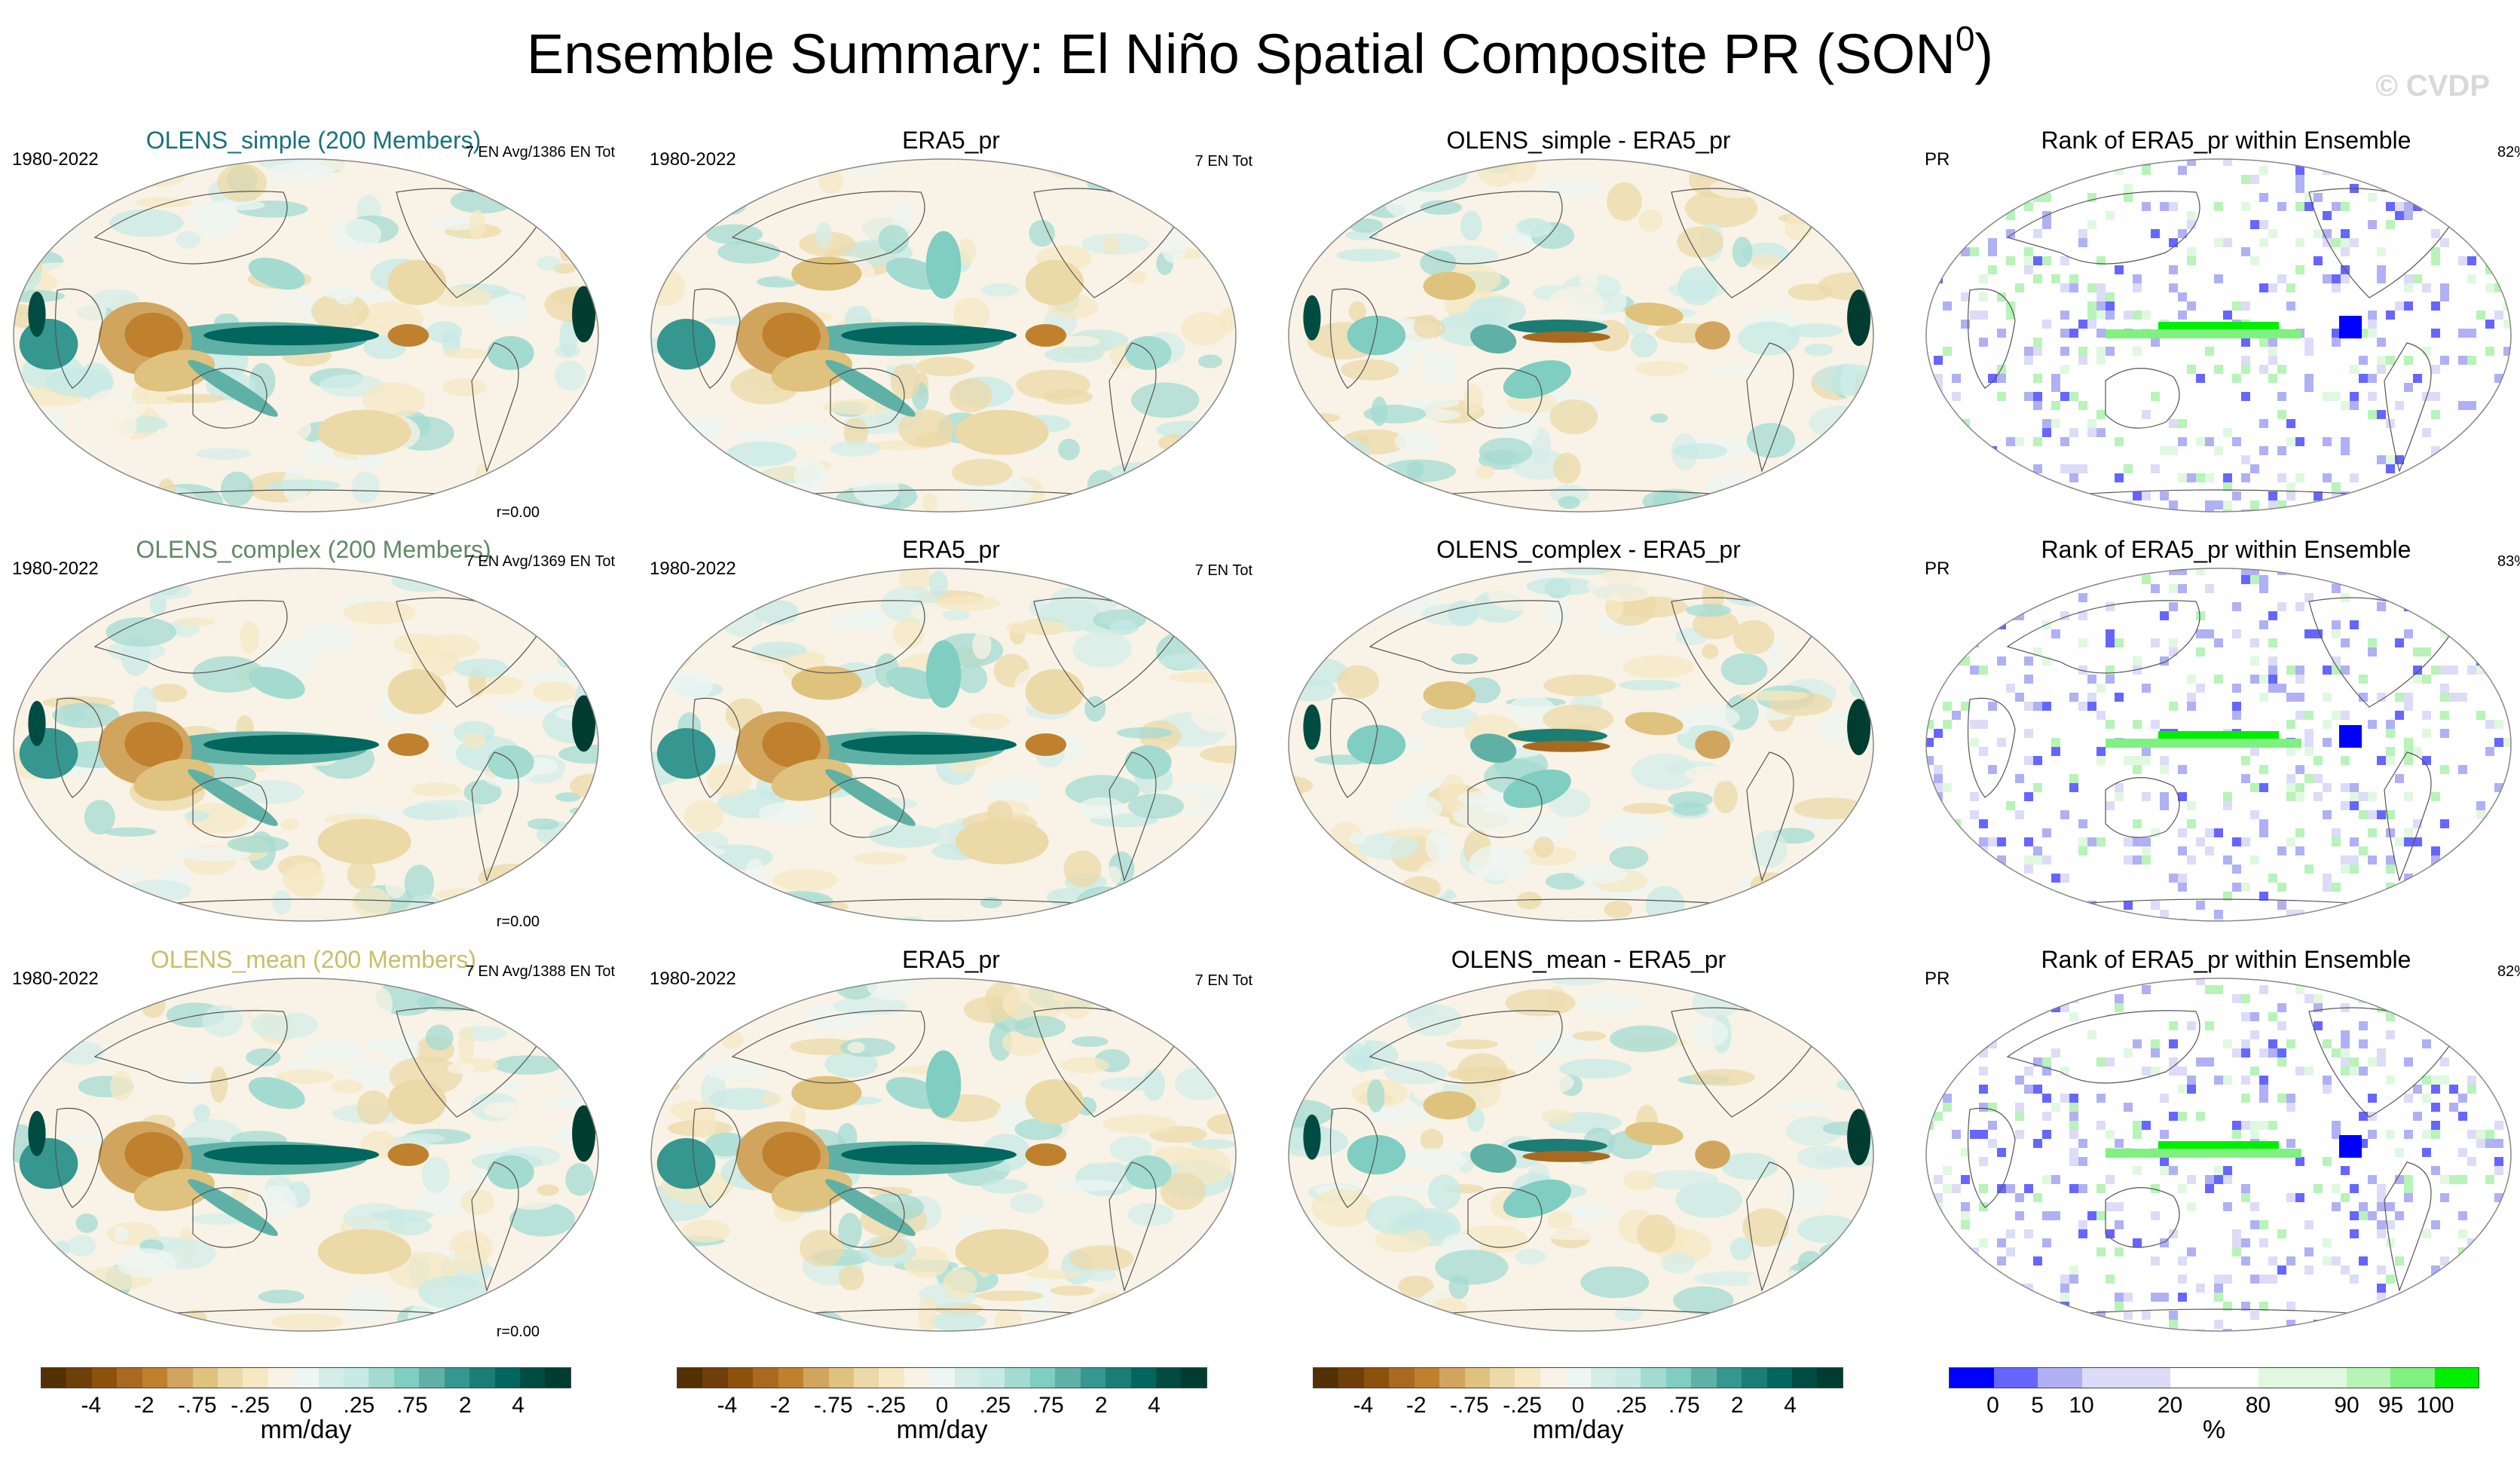  I want to click on colorbar-tick-label: 10, so click(2081, 1405).